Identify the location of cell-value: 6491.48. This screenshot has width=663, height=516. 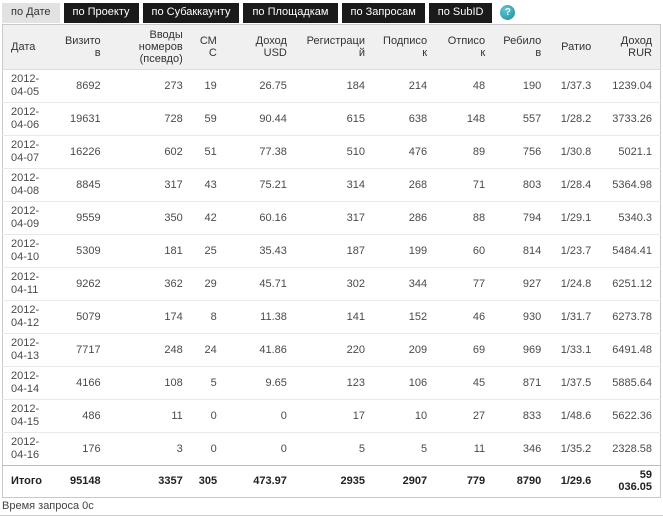
(630, 350).